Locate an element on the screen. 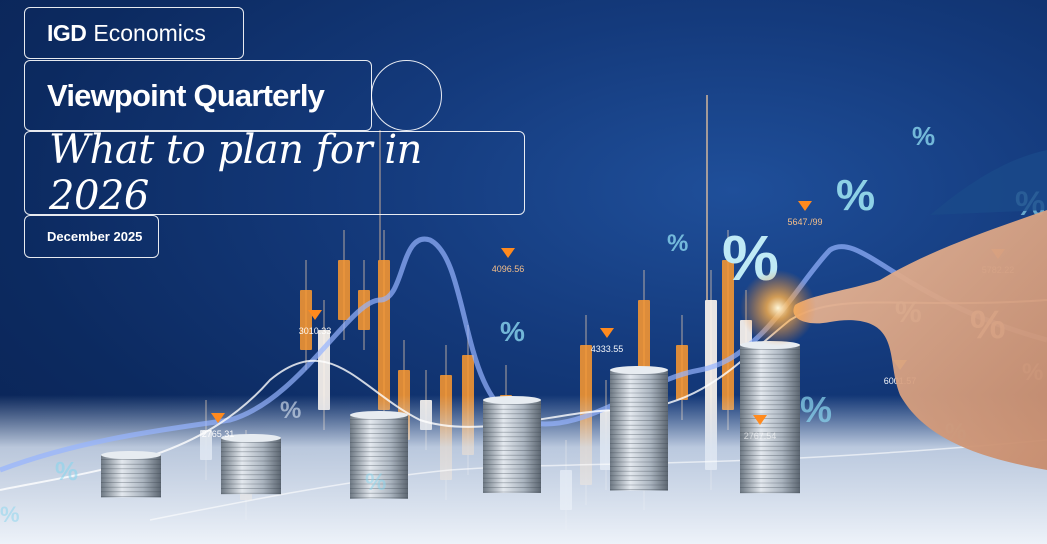 This screenshot has height=544, width=1047. price-label: 4333.55 is located at coordinates (607, 349).